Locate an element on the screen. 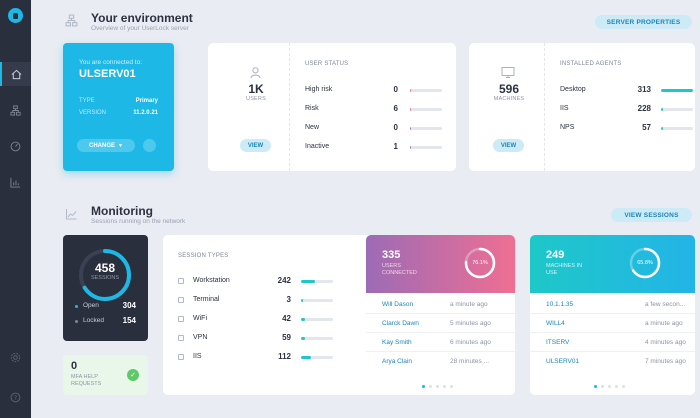 Image resolution: width=700 pixels, height=418 pixels. mfa-count: 0 is located at coordinates (74, 366).